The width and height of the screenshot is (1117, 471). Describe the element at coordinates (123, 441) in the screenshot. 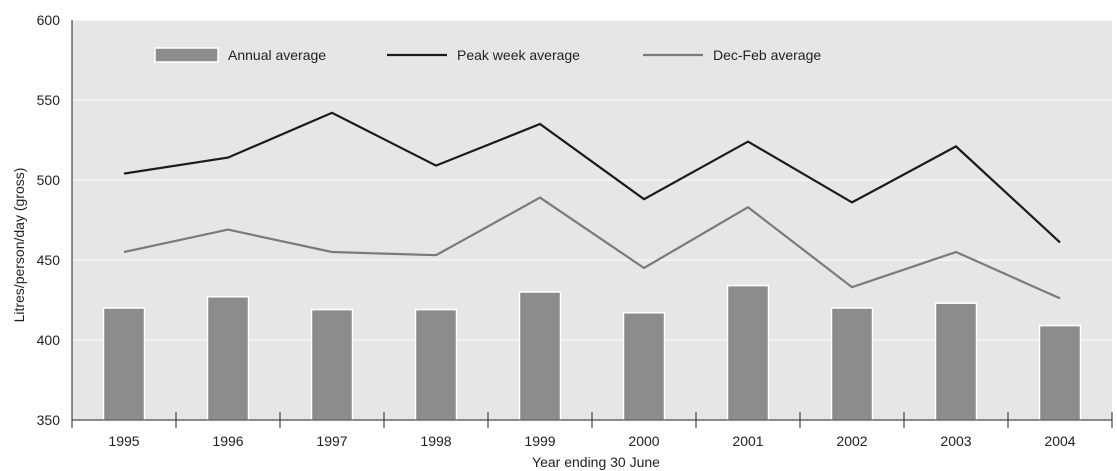

I see `x-tick-label: 1995` at that location.